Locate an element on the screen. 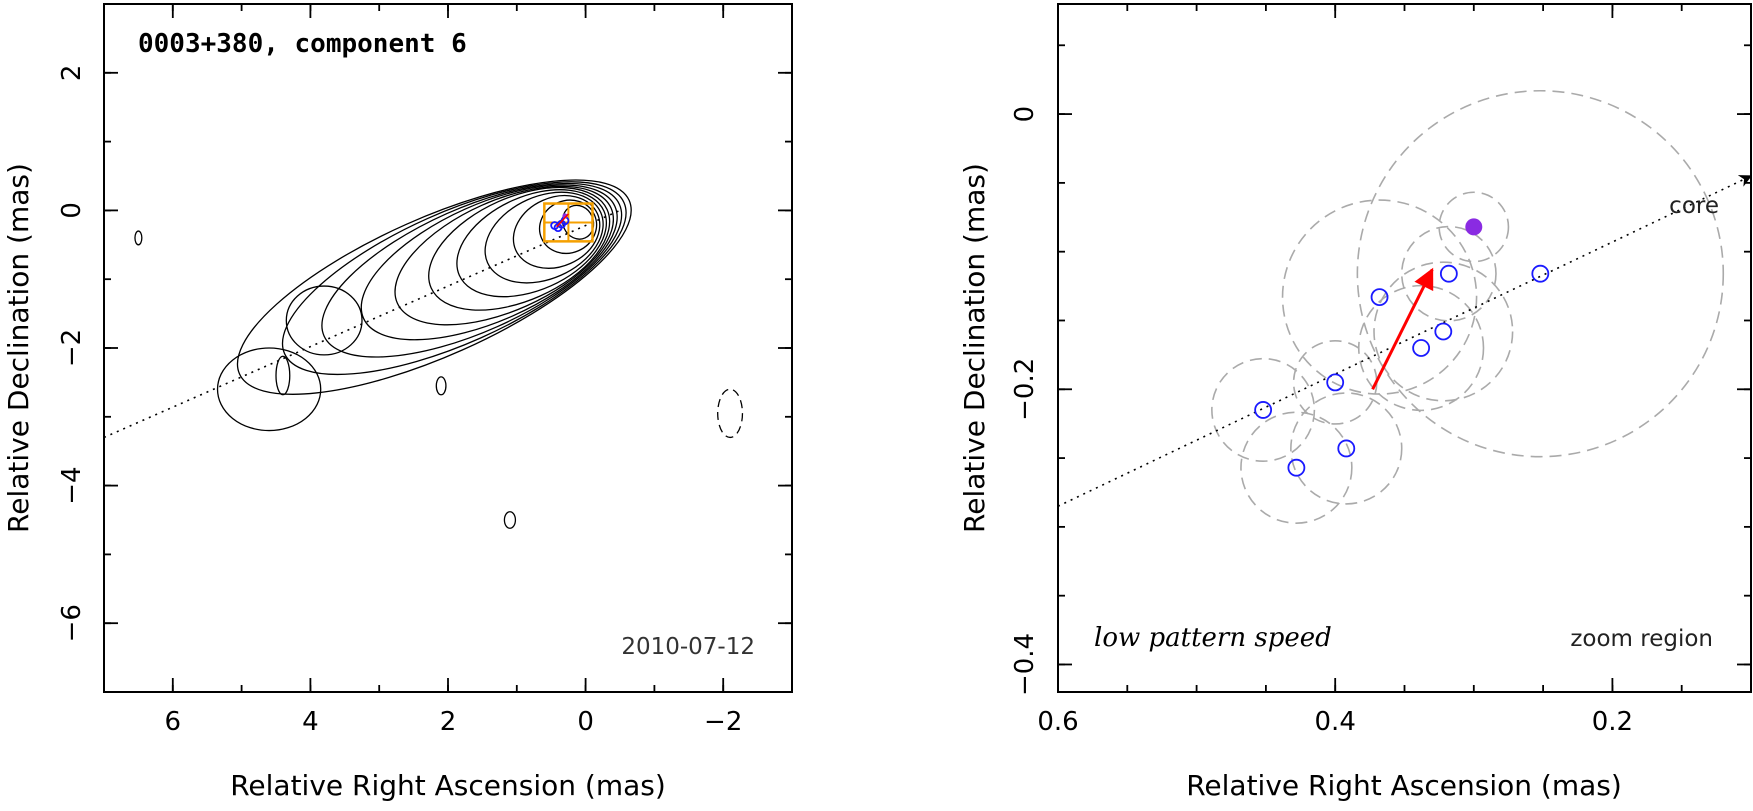 The height and width of the screenshot is (811, 1753). left-panel-title: 0003+380, component 6 is located at coordinates (302, 44).